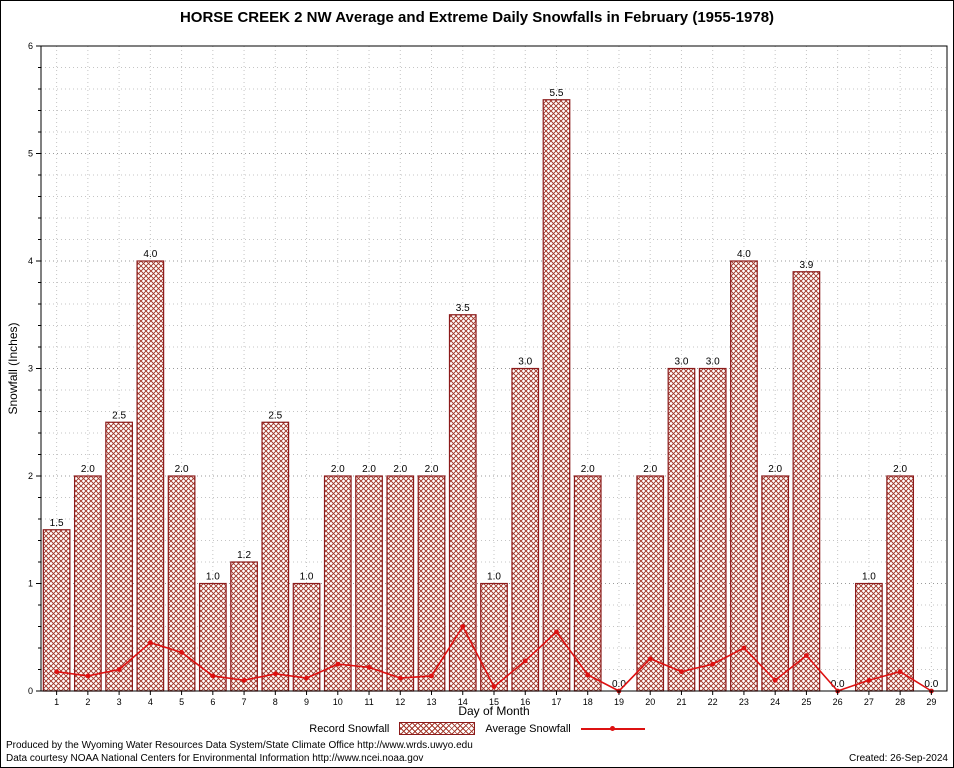  What do you see at coordinates (525, 702) in the screenshot?
I see `x-tick-label: 16` at bounding box center [525, 702].